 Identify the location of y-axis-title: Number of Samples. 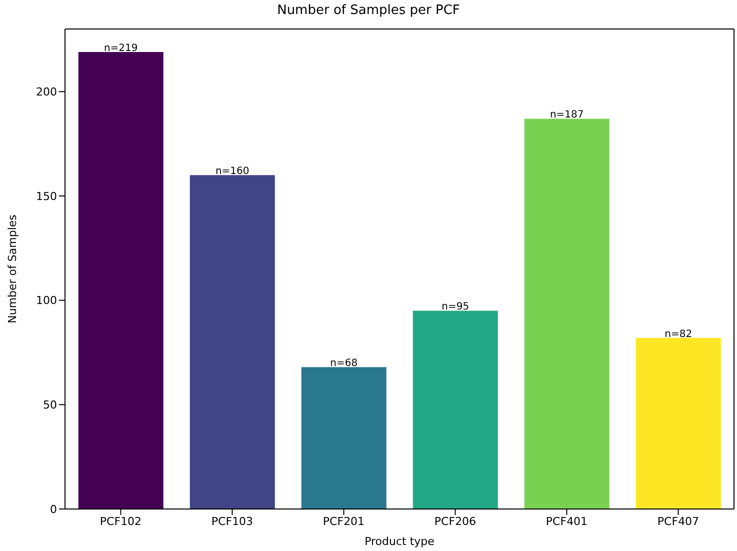
(12, 269).